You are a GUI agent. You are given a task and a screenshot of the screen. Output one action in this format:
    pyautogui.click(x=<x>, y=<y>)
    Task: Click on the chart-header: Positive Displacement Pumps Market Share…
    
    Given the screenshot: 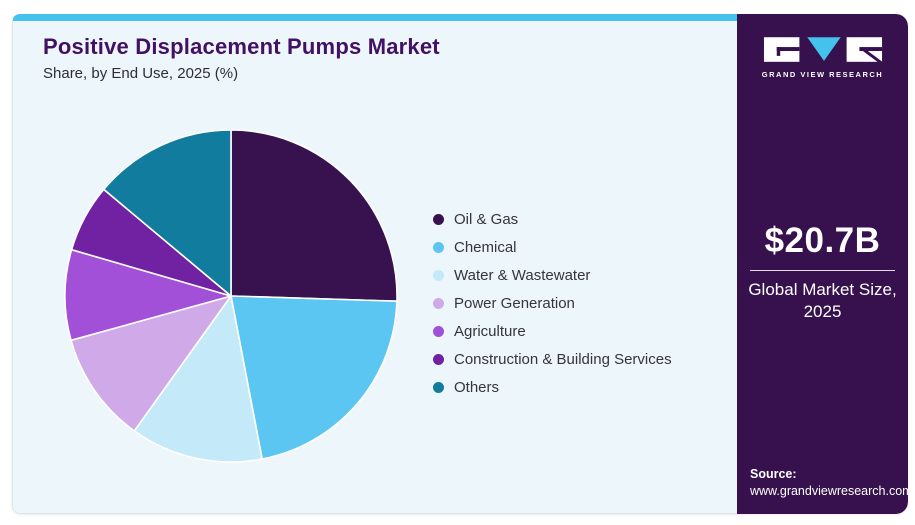 What is the action you would take?
    pyautogui.click(x=241, y=58)
    